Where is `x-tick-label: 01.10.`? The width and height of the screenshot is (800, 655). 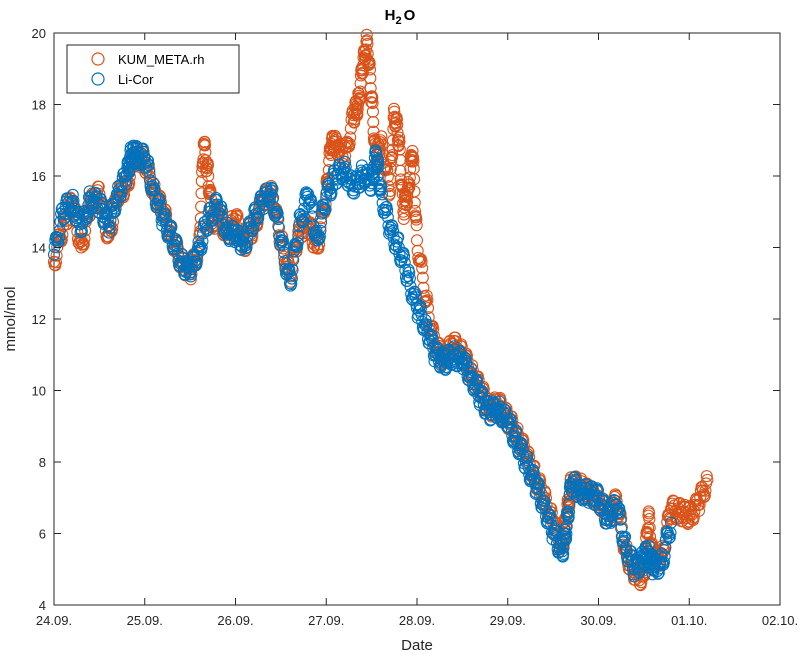
x-tick-label: 01.10. is located at coordinates (689, 620).